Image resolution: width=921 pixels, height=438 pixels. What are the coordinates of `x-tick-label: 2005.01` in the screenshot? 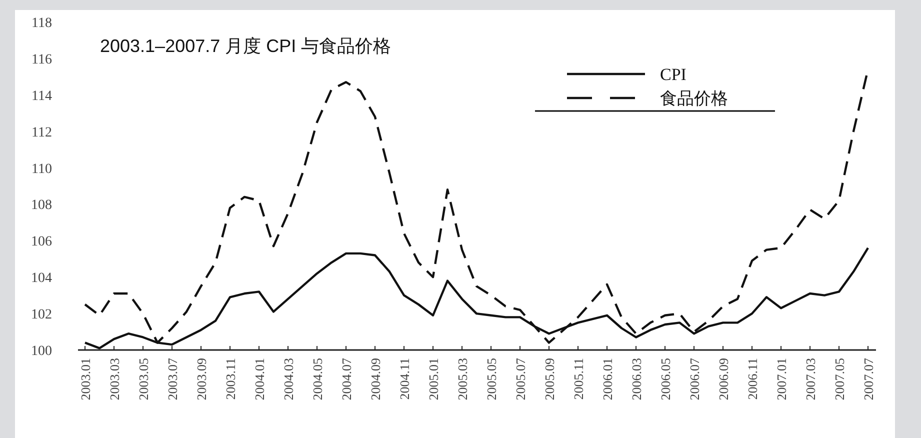 It's located at (433, 379).